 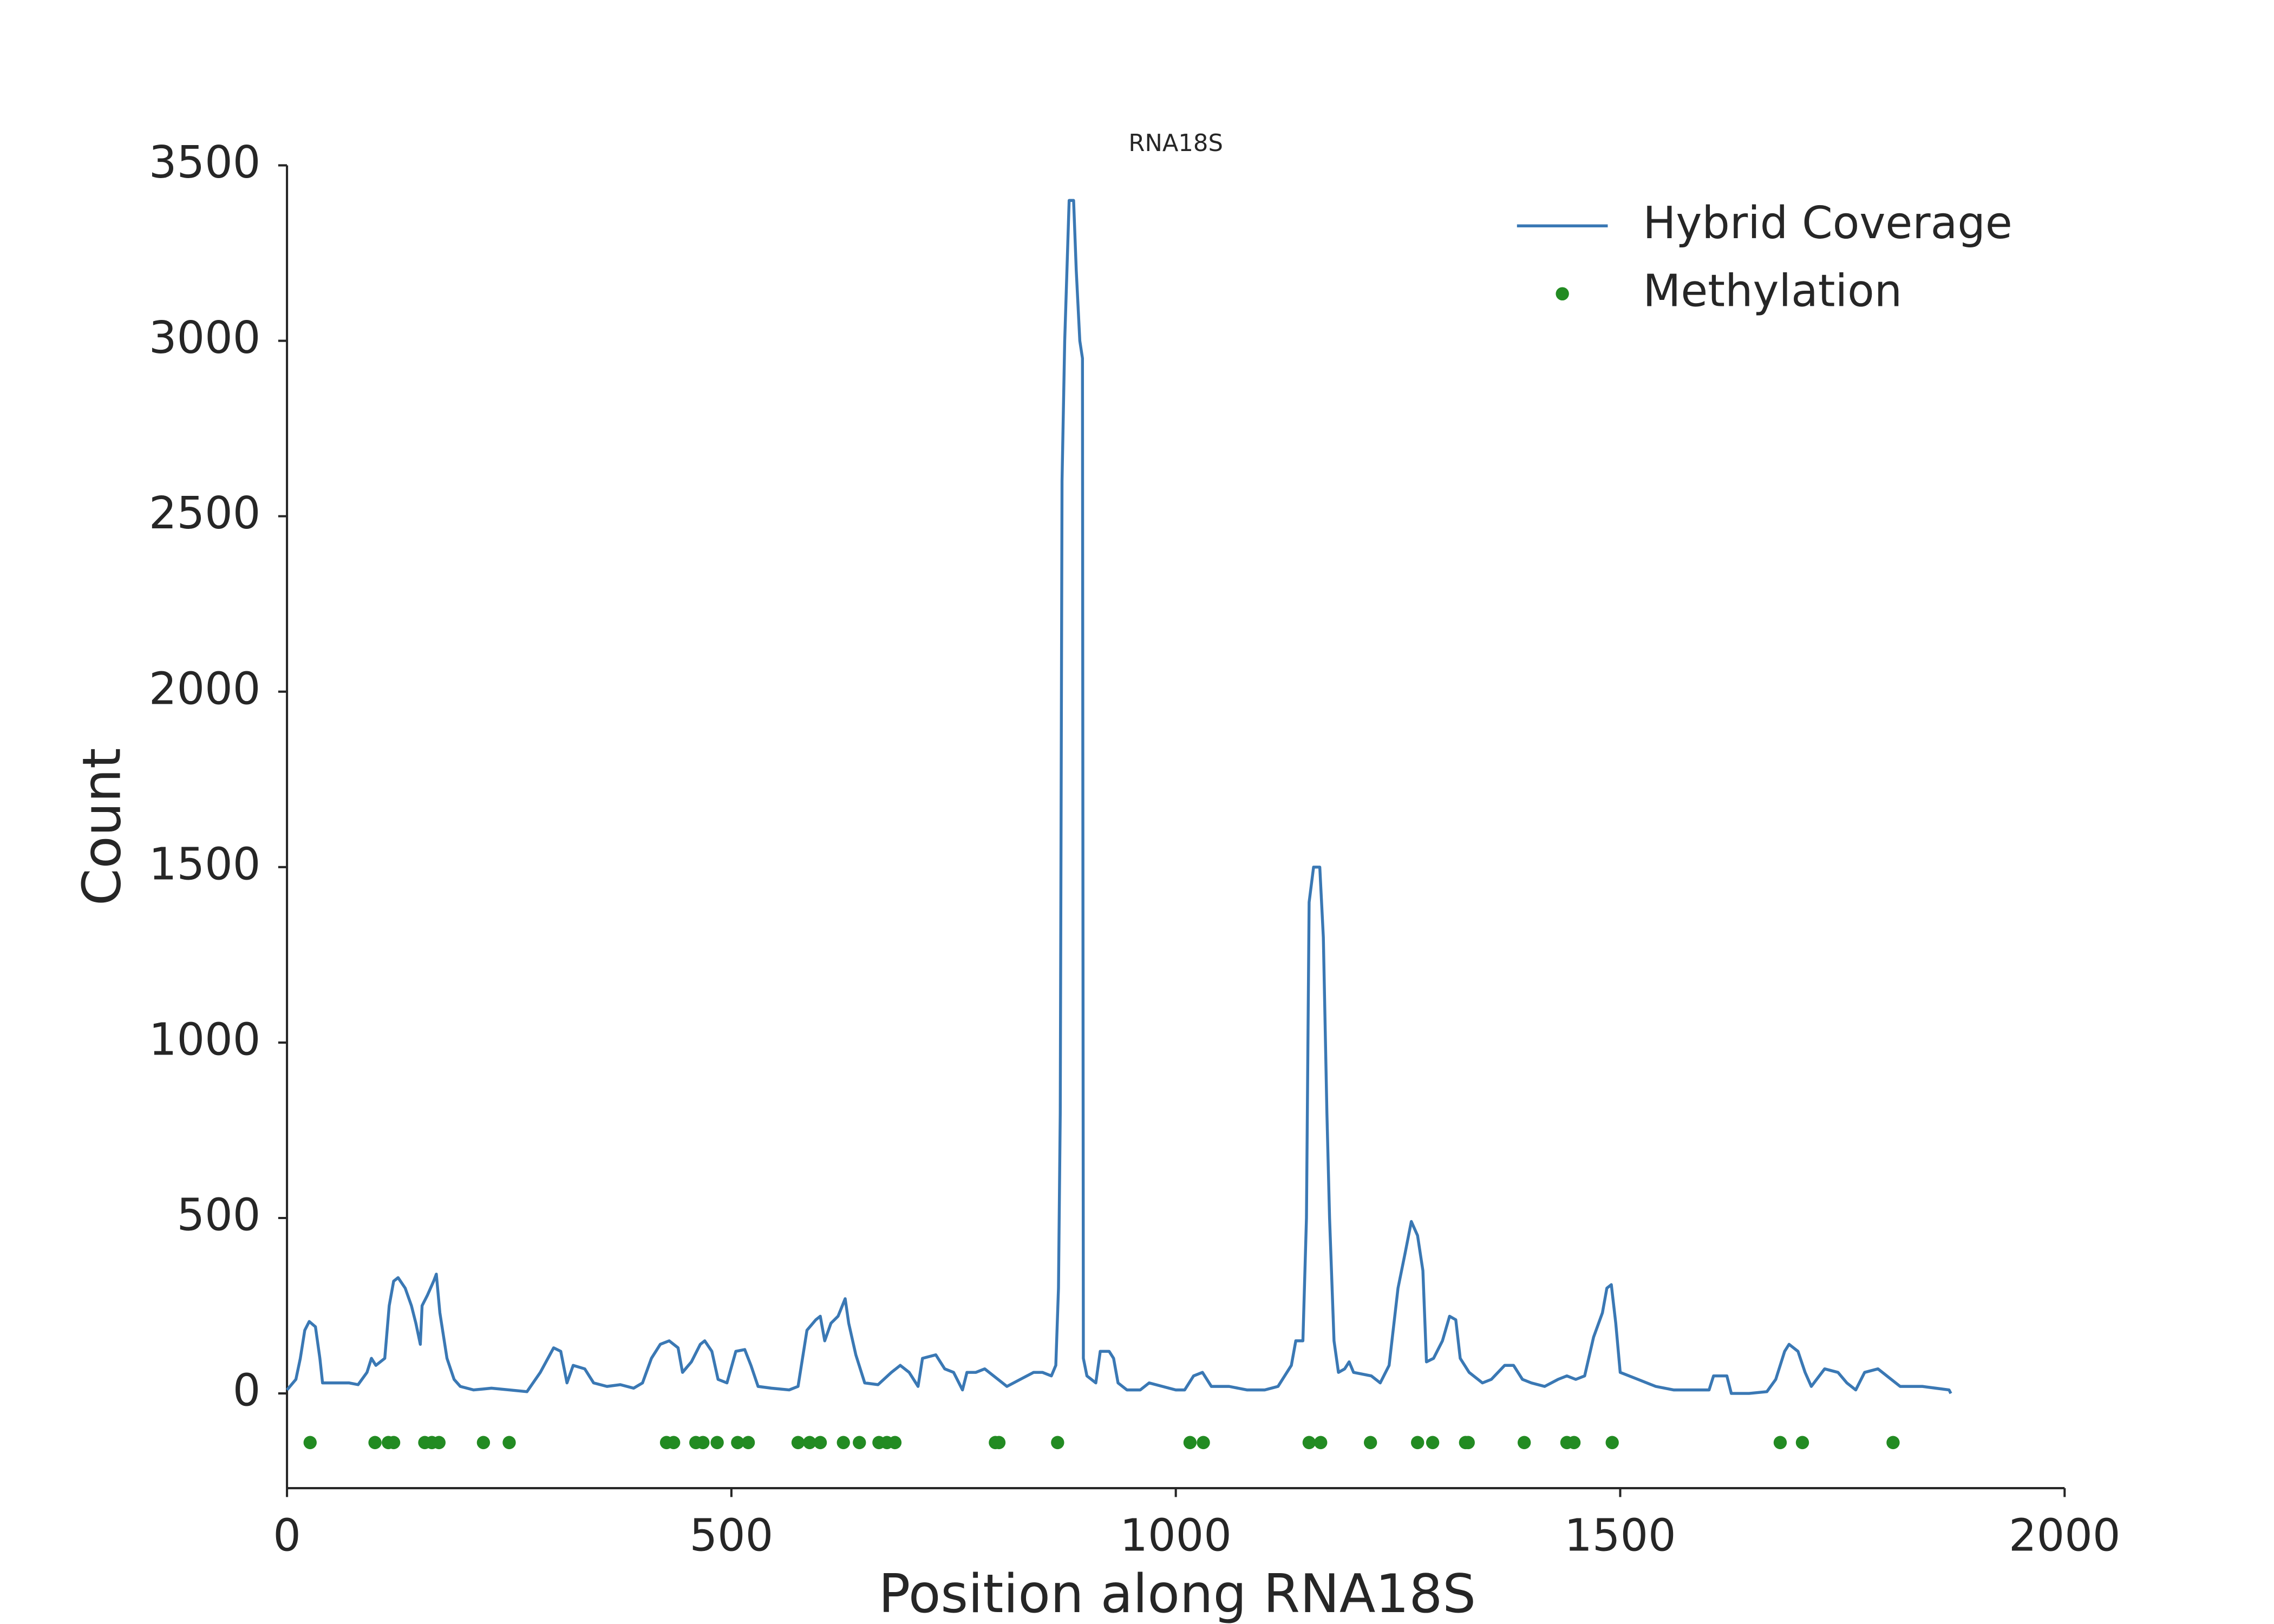 I want to click on legend-label: Hybrid Coverage, so click(x=1828, y=224).